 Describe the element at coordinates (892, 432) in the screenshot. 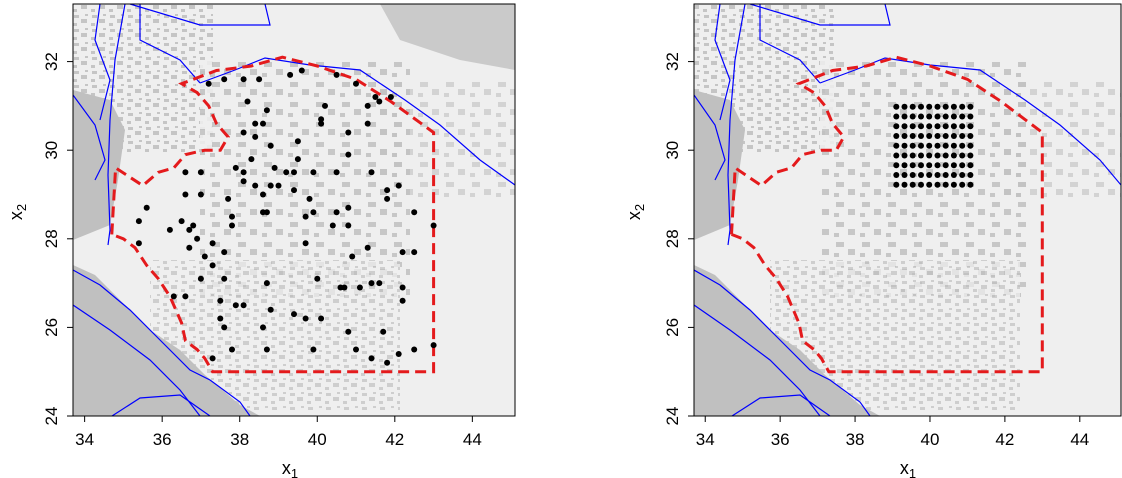

I see `right-x-axis: 34 36 38 40 42 44` at that location.